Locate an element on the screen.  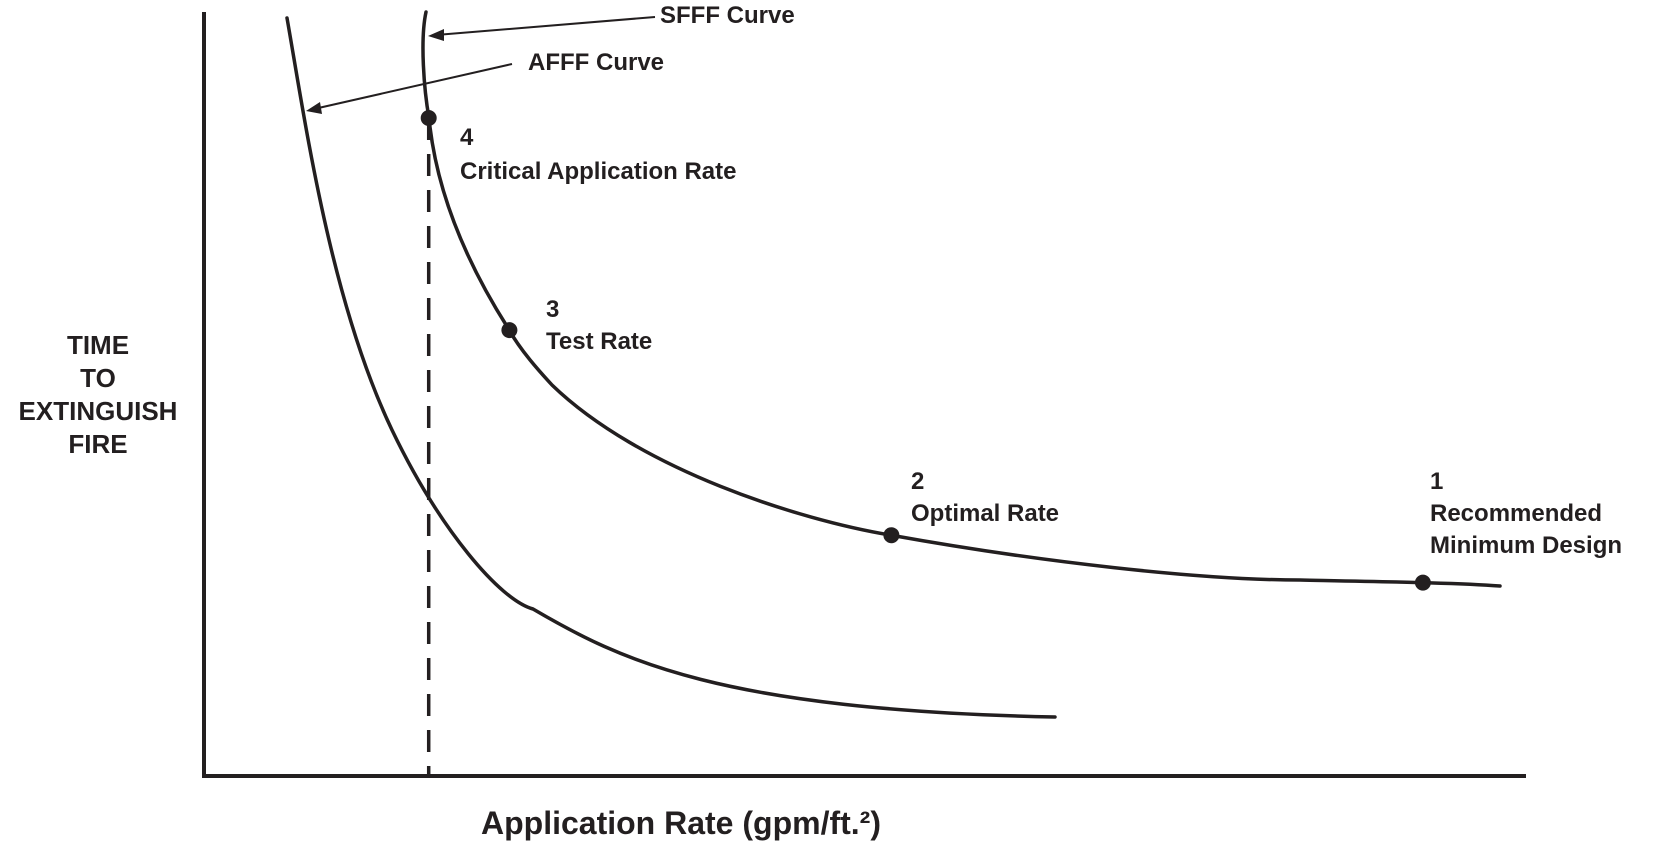
point-1-number: 1 is located at coordinates (1436, 481).